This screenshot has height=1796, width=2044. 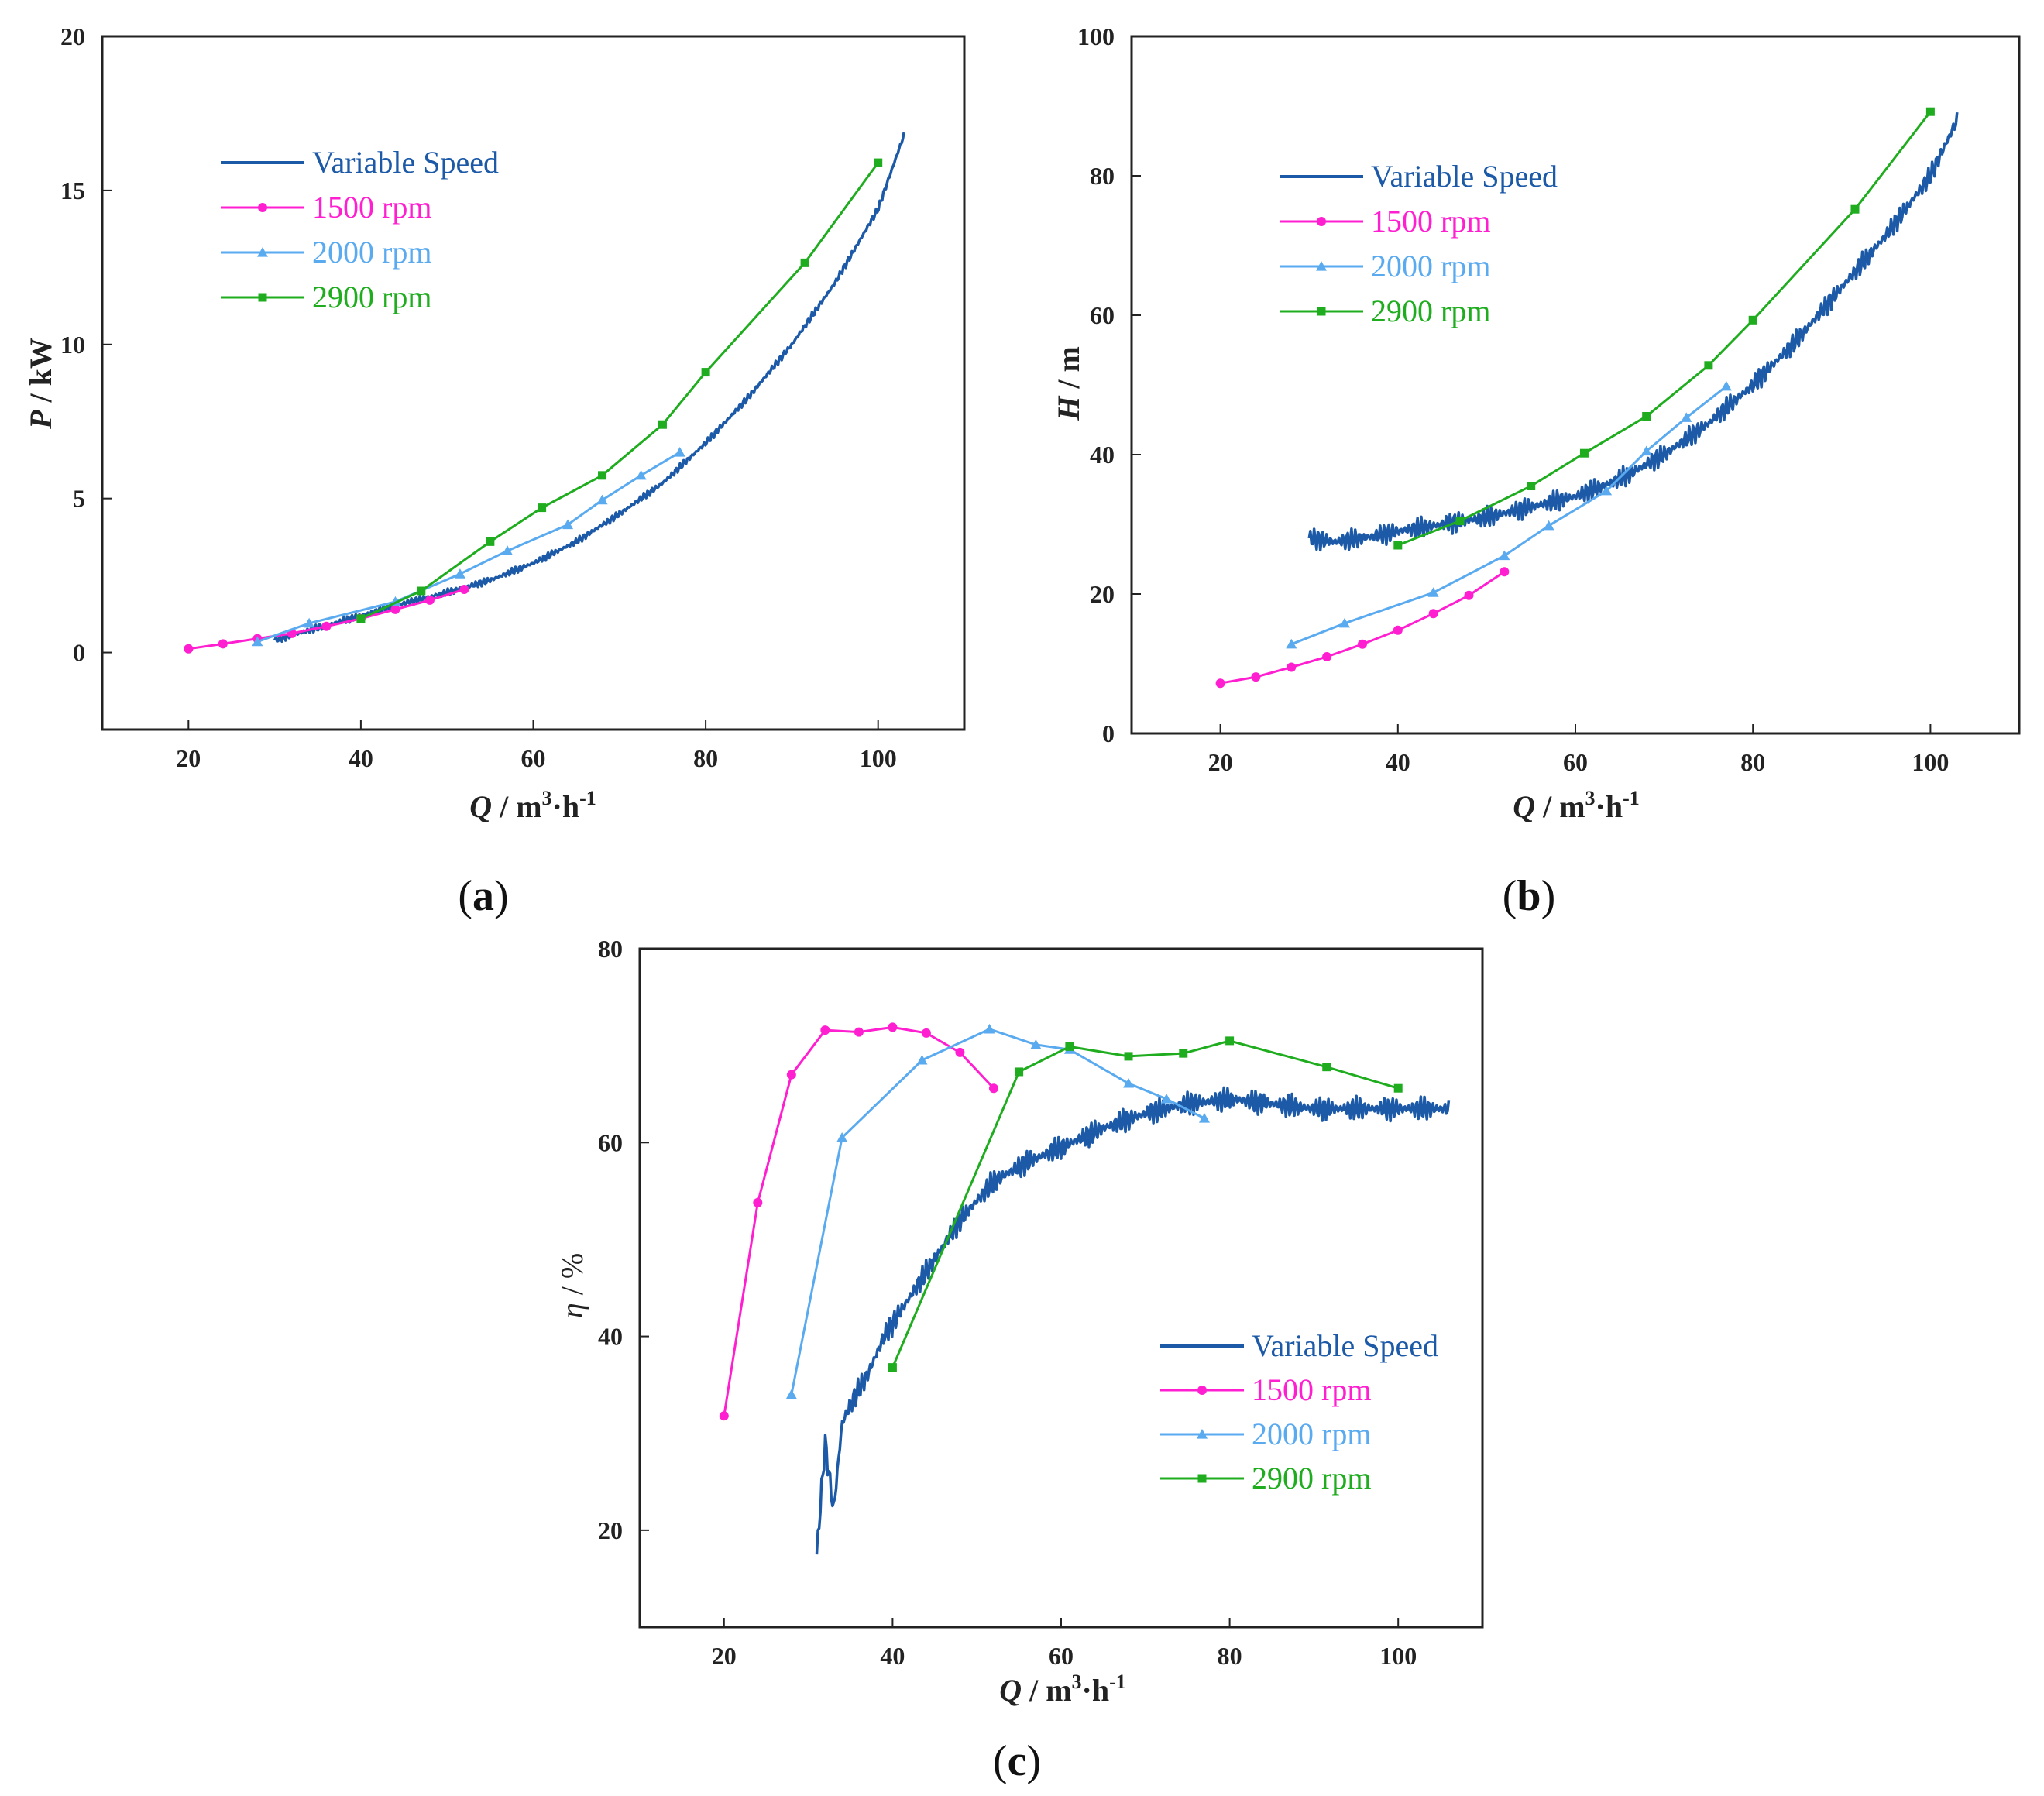 I want to click on legend-label-variable: Variable Speed, so click(x=1345, y=1345).